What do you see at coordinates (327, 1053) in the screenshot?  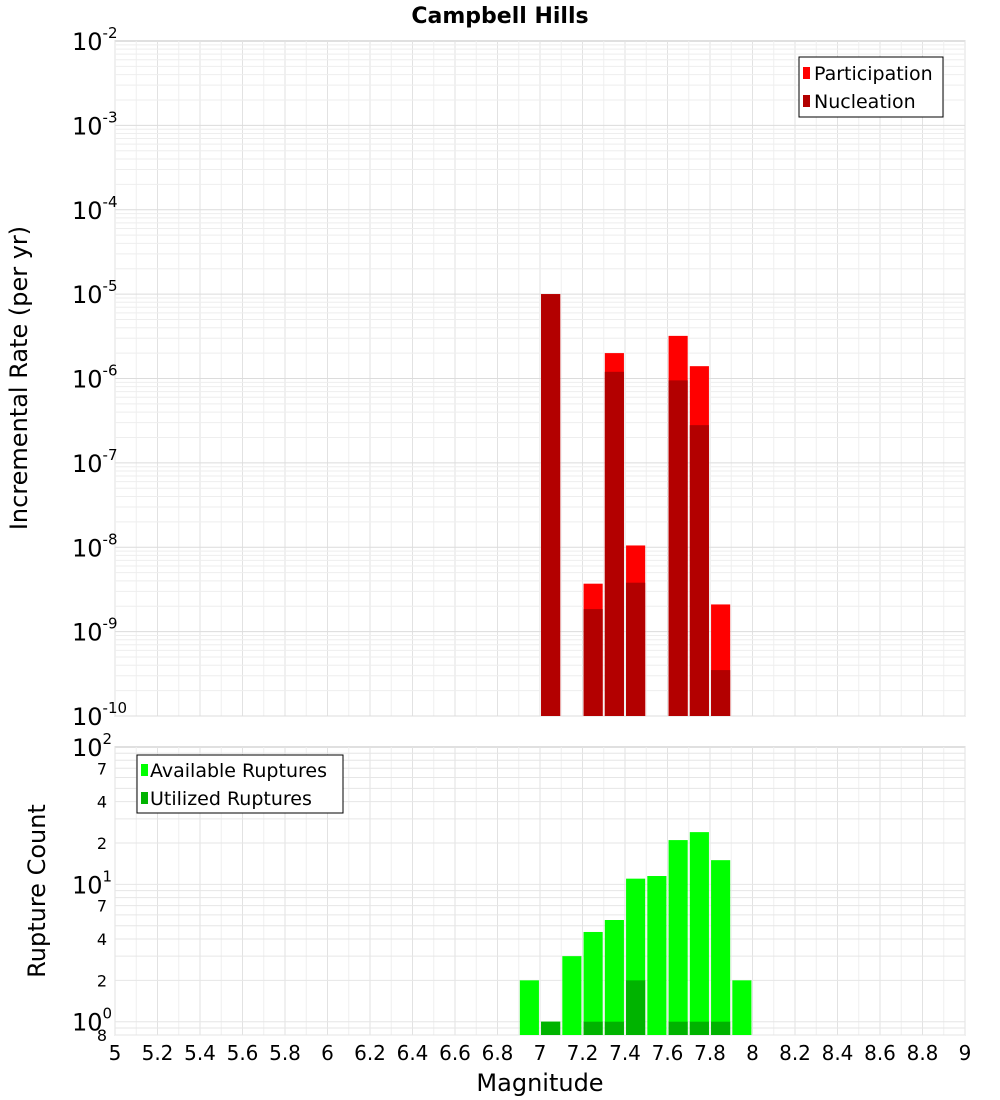 I see `x-tick-label: 6` at bounding box center [327, 1053].